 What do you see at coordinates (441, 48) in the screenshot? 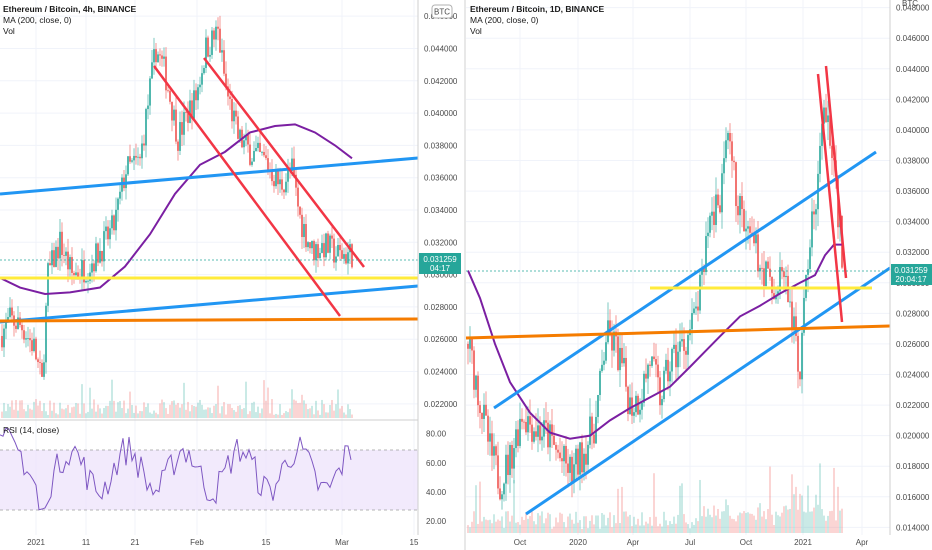
I see `left-y-tick: 0.044000` at bounding box center [441, 48].